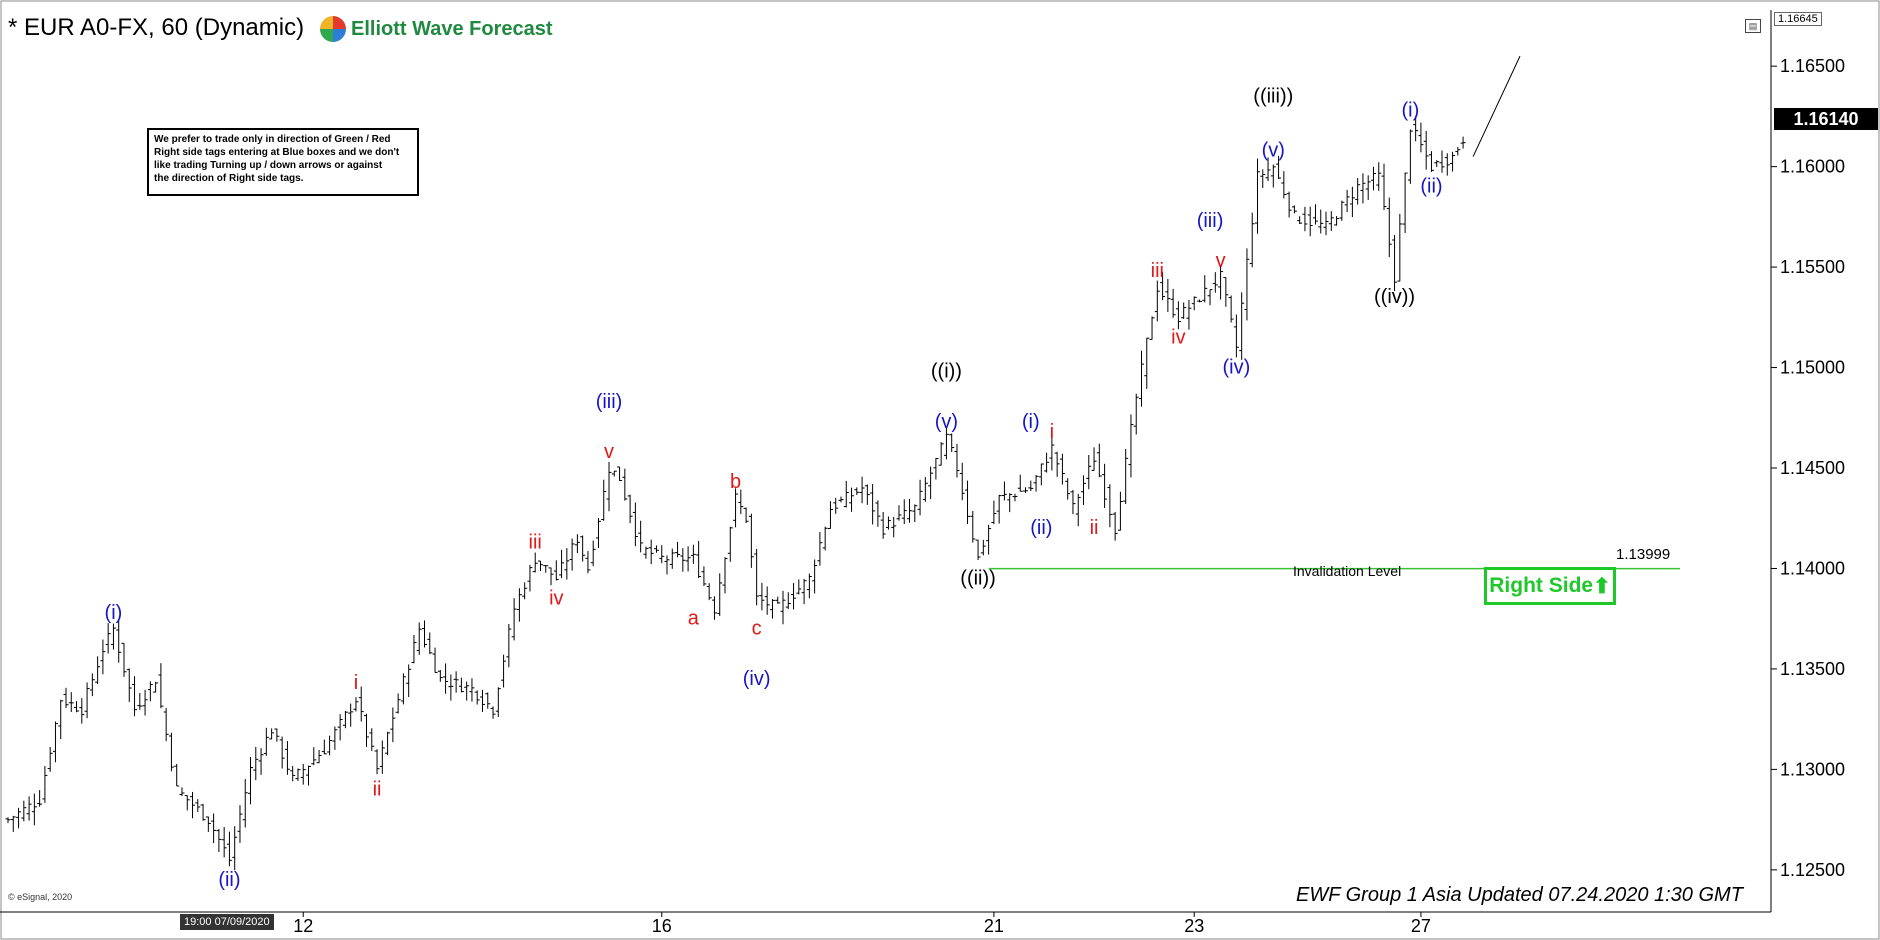 The height and width of the screenshot is (940, 1880). Describe the element at coordinates (1812, 468) in the screenshot. I see `y-tick-label: 1.14500` at that location.